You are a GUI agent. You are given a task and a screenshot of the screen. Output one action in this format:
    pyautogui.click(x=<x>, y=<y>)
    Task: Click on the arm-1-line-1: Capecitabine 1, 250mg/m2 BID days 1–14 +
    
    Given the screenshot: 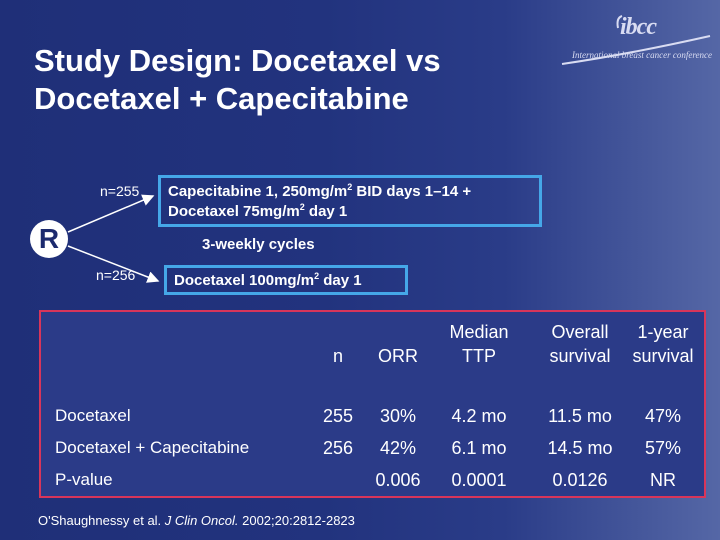 What is the action you would take?
    pyautogui.click(x=320, y=191)
    